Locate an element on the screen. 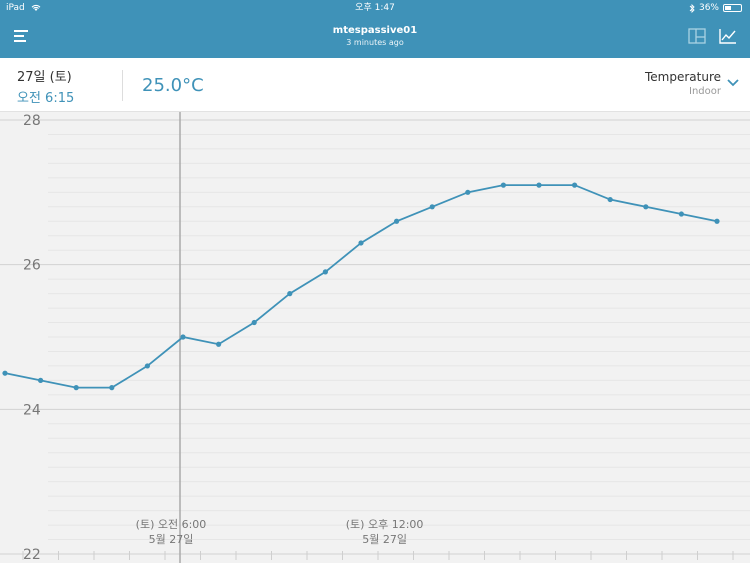 This screenshot has width=750, height=563. menu-icon is located at coordinates (21, 31).